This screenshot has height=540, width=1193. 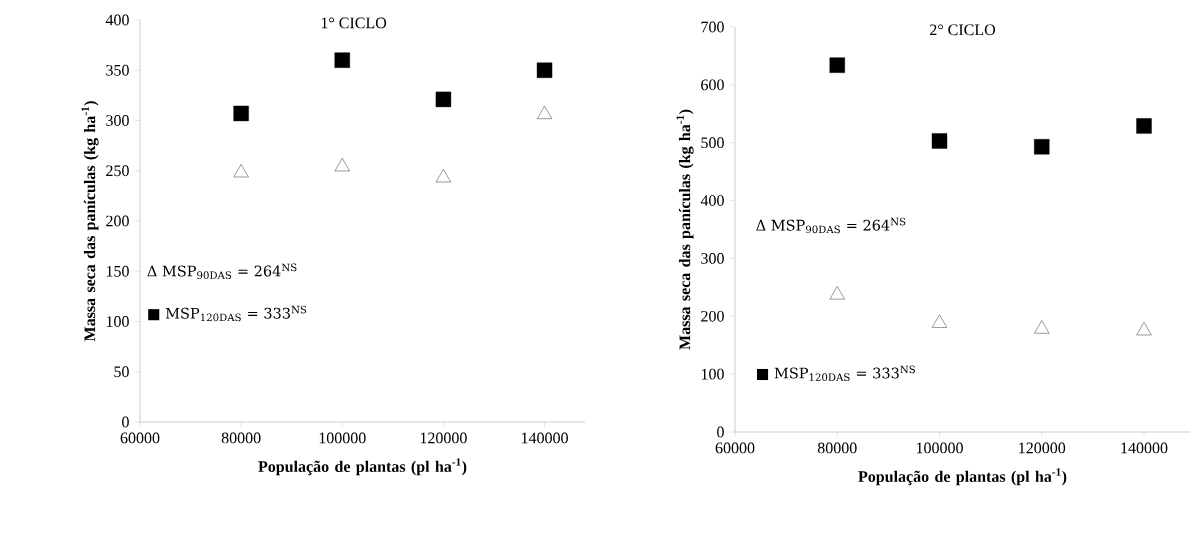 I want to click on y-tick-label: 350, so click(x=117, y=70).